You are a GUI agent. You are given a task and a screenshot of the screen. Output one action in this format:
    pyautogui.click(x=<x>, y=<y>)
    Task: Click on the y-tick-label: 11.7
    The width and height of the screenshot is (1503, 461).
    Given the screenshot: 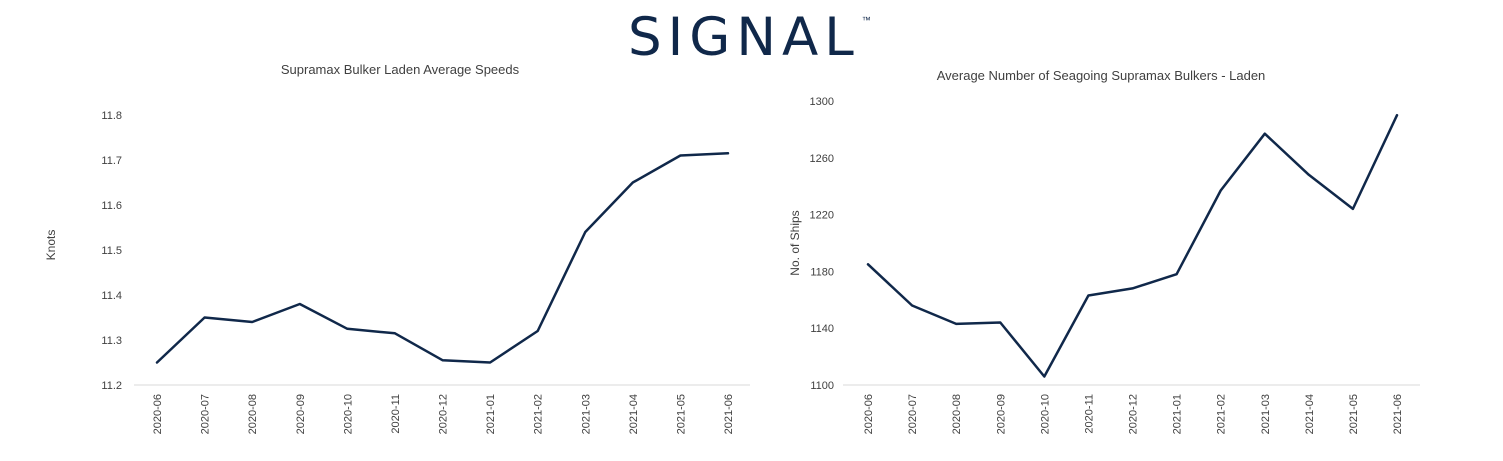 What is the action you would take?
    pyautogui.click(x=111, y=161)
    